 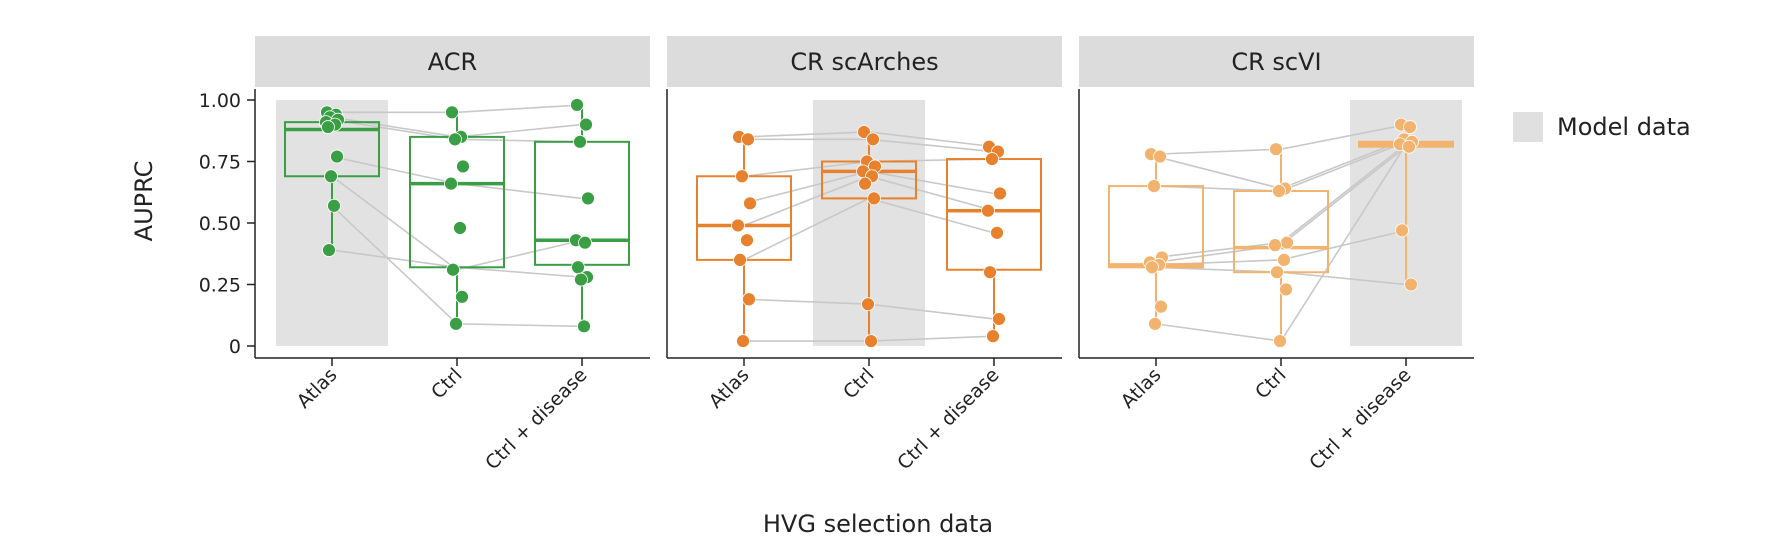 I want to click on legend: Model data, so click(x=1602, y=127).